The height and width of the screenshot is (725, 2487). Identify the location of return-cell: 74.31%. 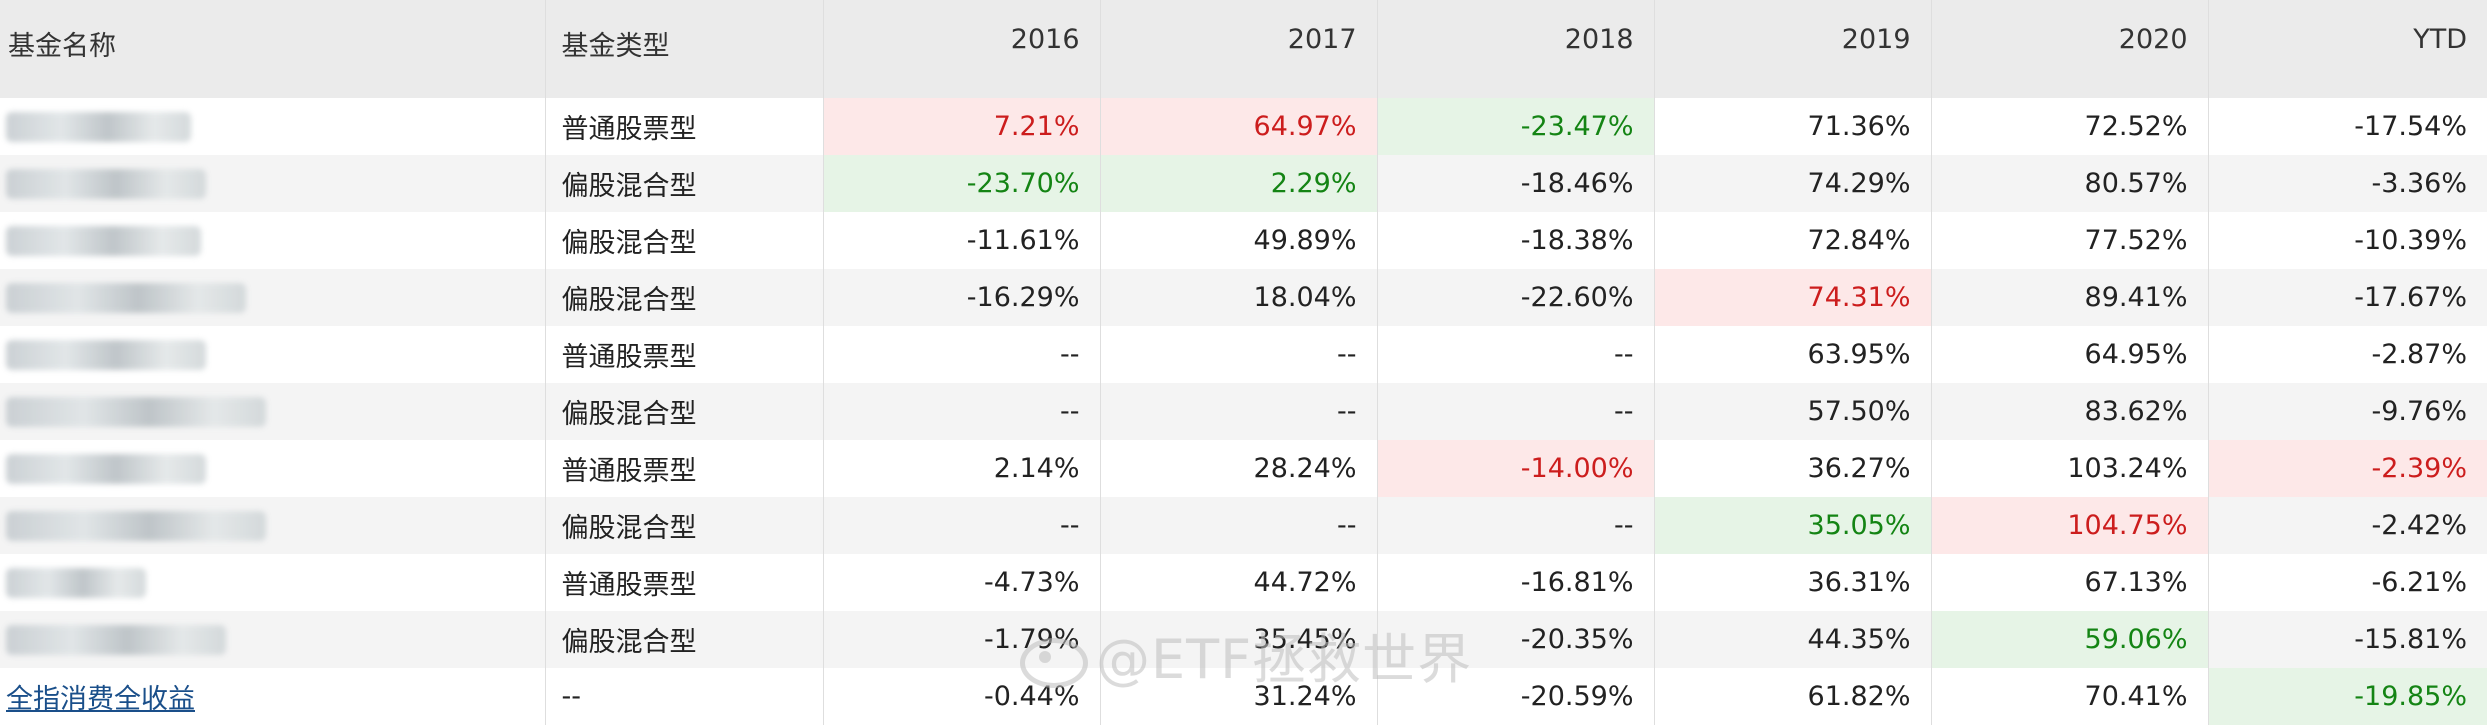
(1793, 297).